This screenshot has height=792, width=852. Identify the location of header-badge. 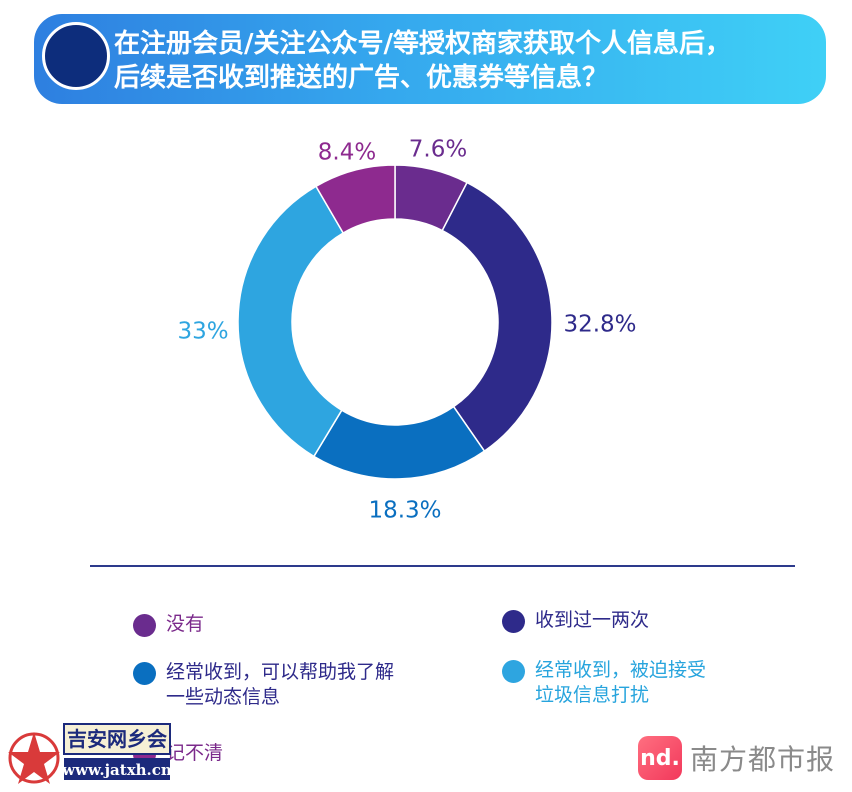
(76, 56).